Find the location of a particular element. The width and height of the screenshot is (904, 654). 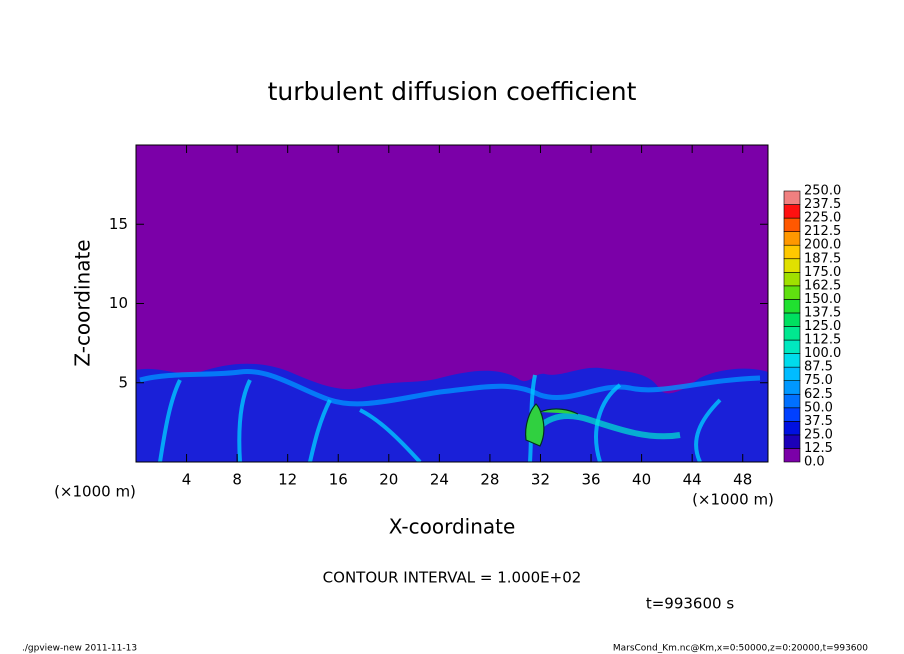

y-tick-label: 5 is located at coordinates (123, 382).